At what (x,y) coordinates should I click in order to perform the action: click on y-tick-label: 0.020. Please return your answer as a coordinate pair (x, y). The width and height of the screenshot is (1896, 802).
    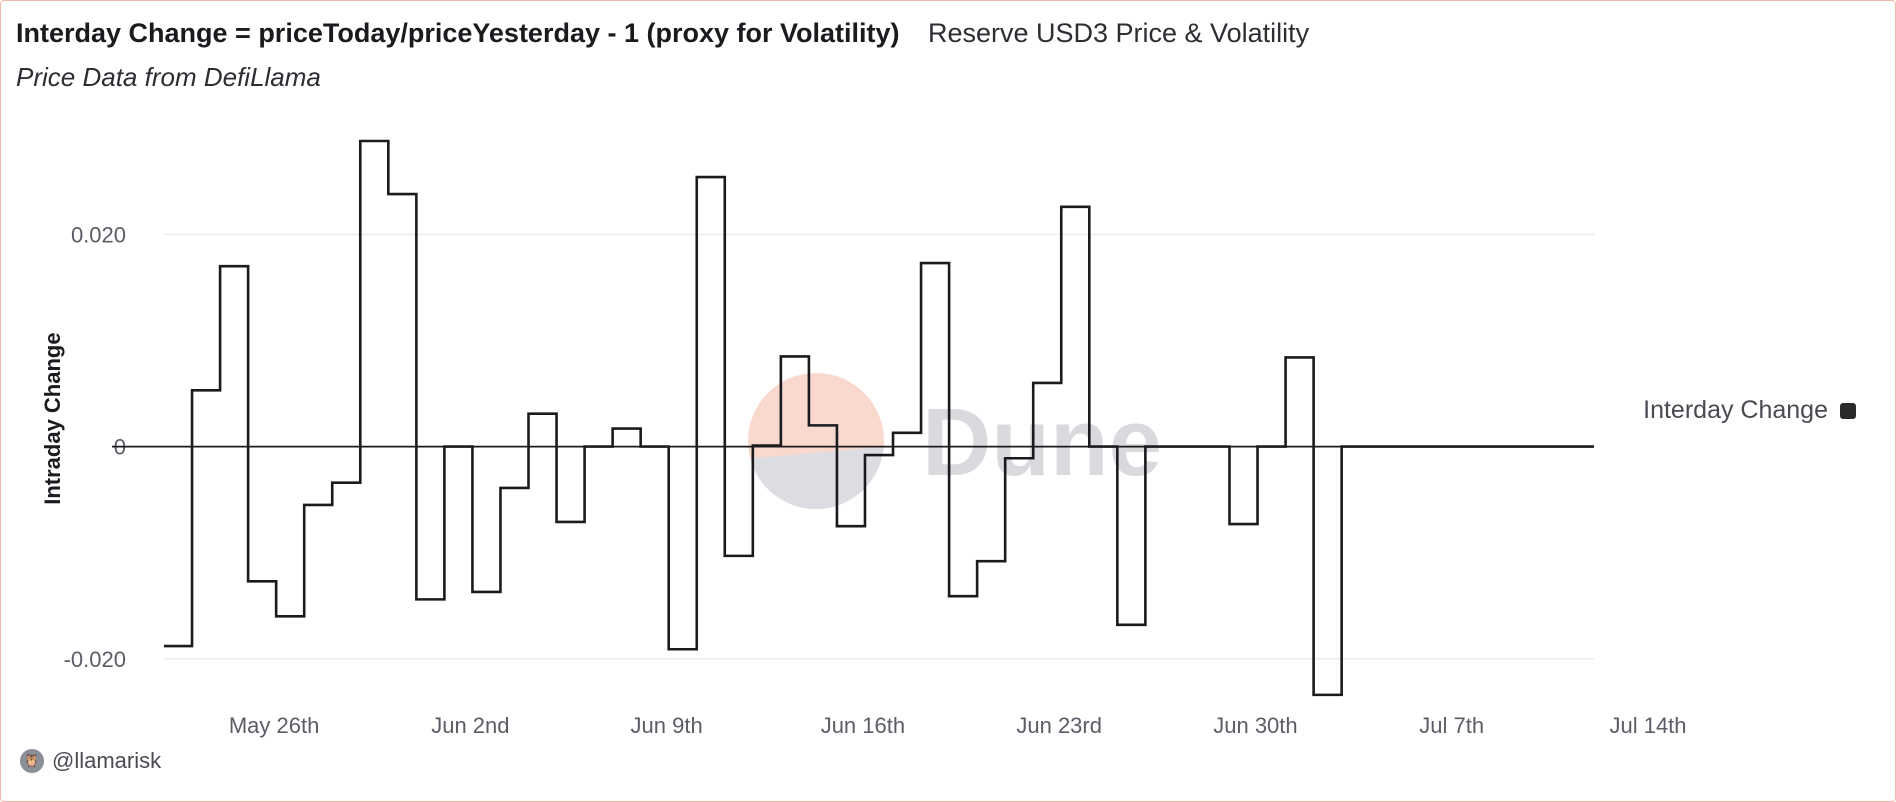
    Looking at the image, I should click on (98, 234).